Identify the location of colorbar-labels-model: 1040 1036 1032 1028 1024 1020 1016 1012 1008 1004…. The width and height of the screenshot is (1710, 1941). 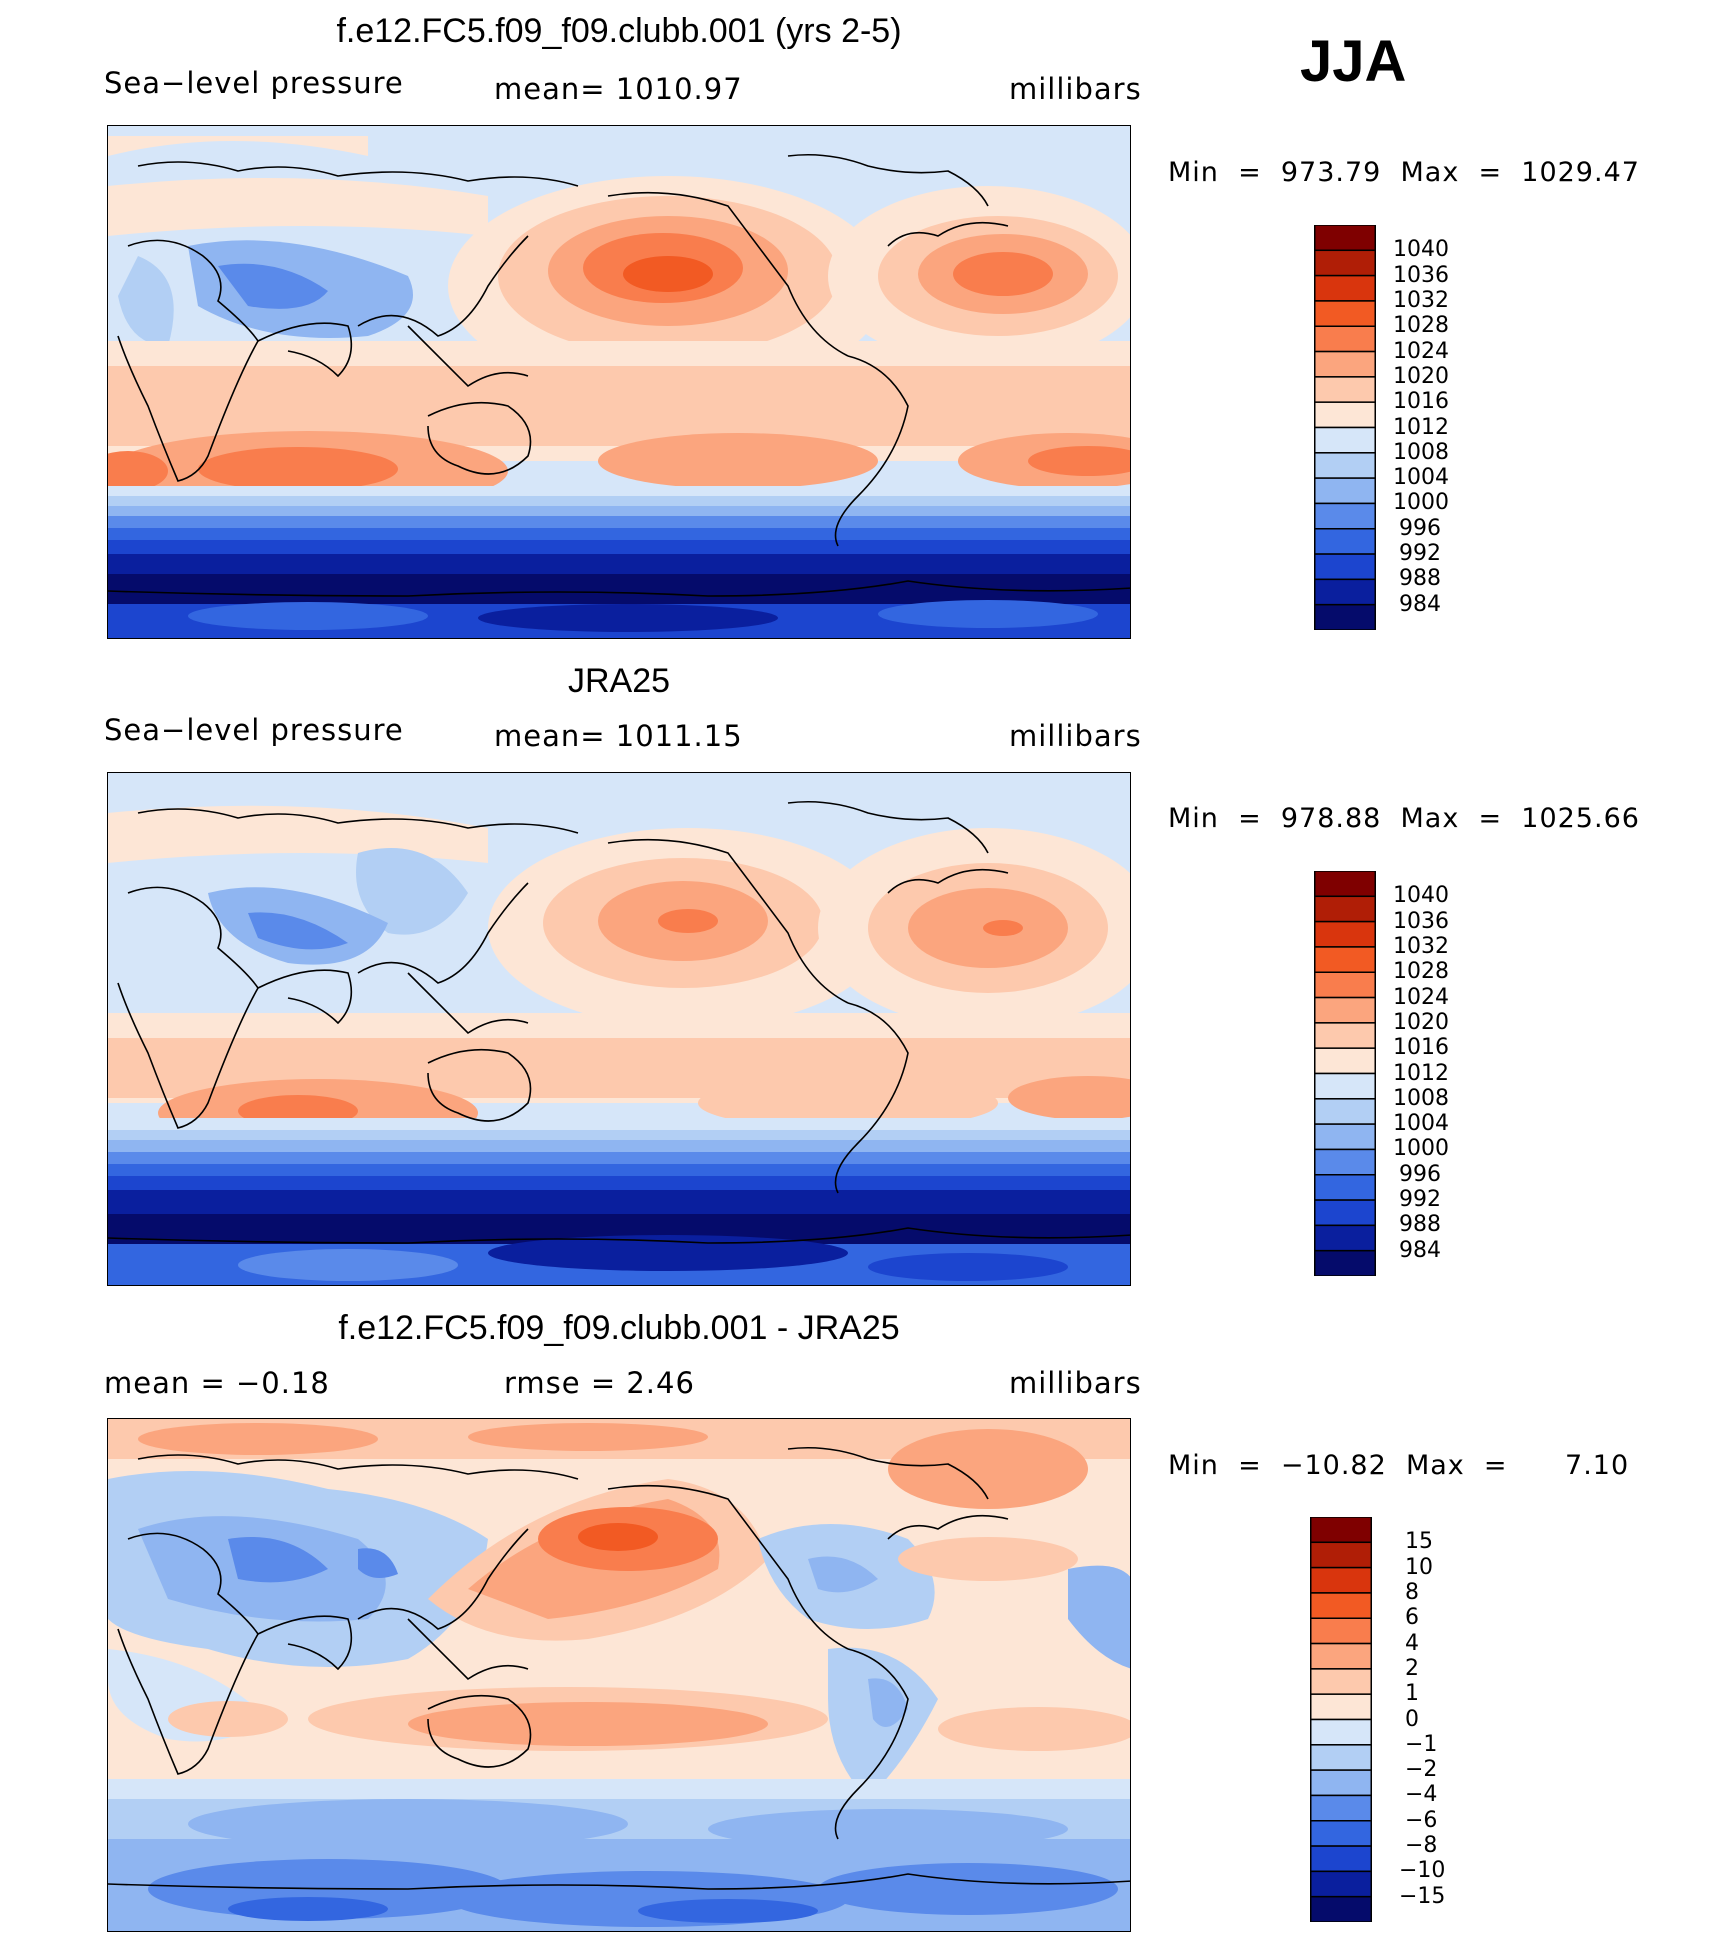
(1443, 427).